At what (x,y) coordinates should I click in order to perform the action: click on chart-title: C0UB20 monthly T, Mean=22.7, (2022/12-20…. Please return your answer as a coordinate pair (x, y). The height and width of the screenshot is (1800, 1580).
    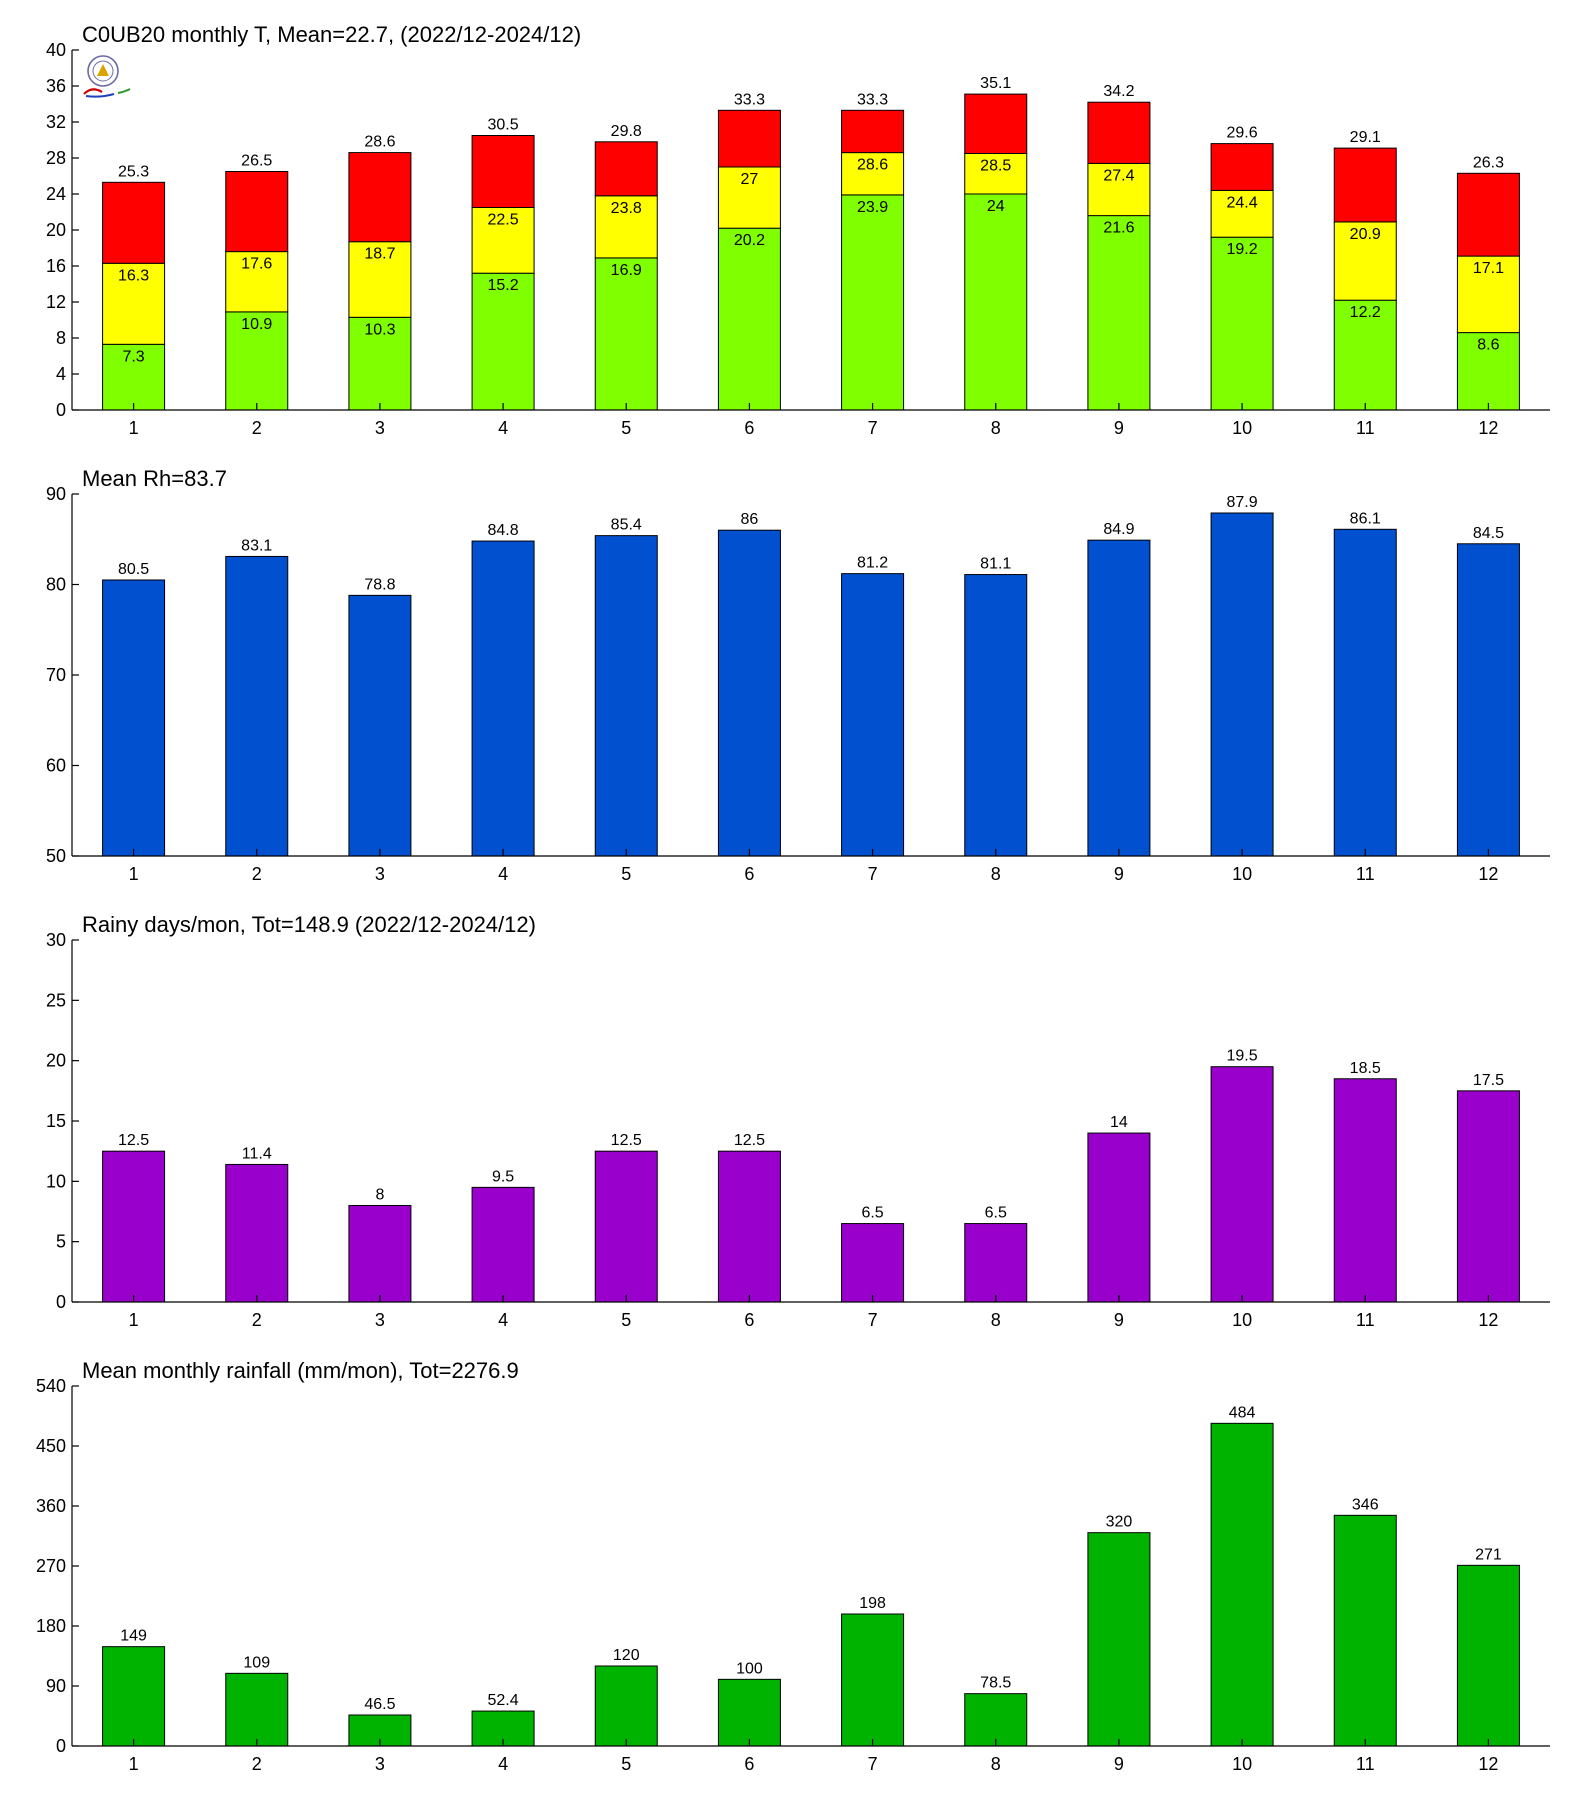
    Looking at the image, I should click on (331, 34).